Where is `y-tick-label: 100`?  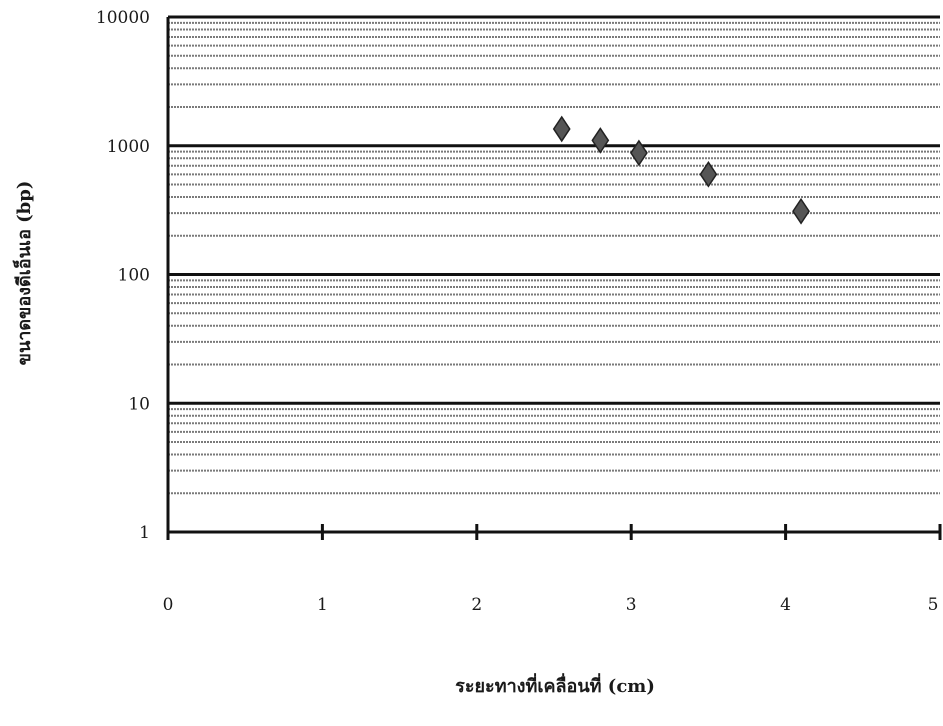
y-tick-label: 100 is located at coordinates (134, 276).